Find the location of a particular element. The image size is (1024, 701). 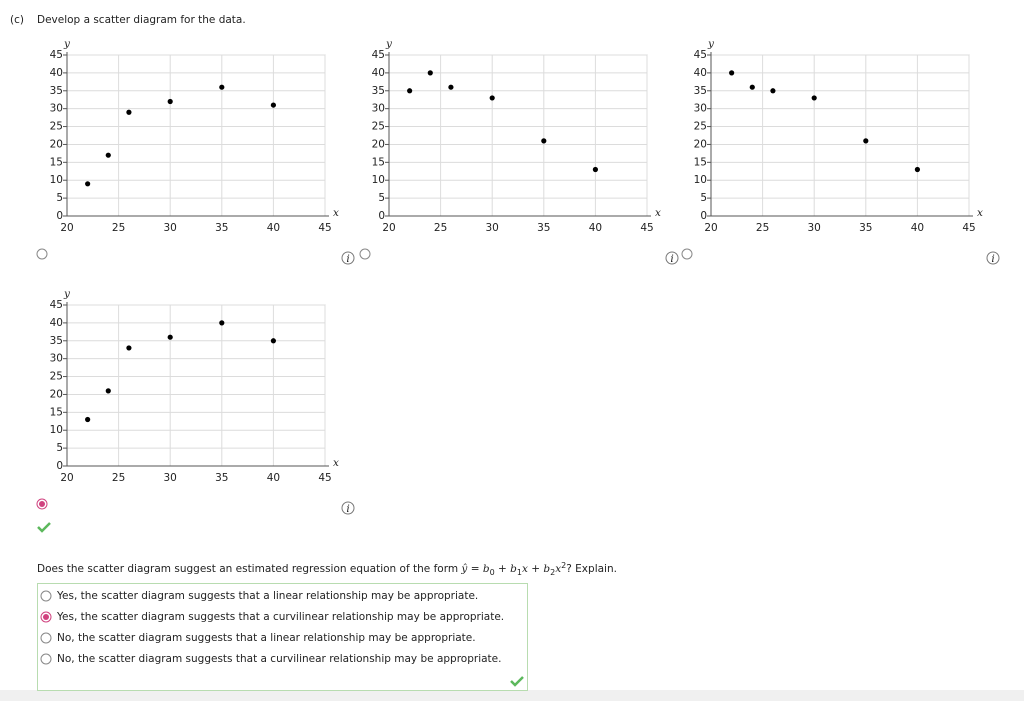

eq: + is located at coordinates (502, 569).